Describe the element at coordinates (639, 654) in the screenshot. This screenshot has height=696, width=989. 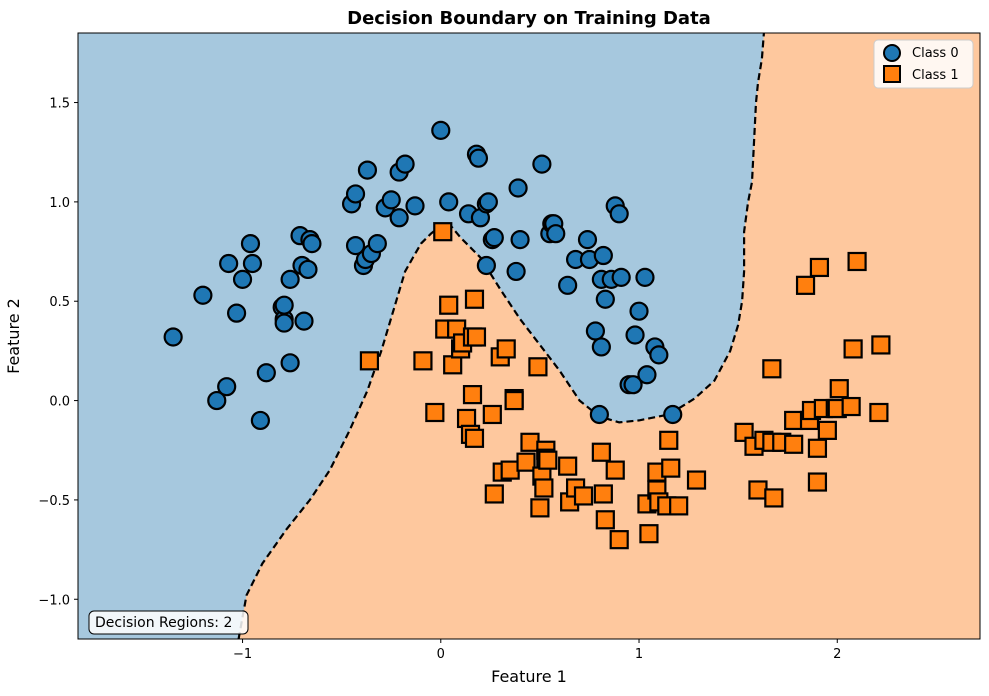
I see `x-tick-label: 1` at that location.